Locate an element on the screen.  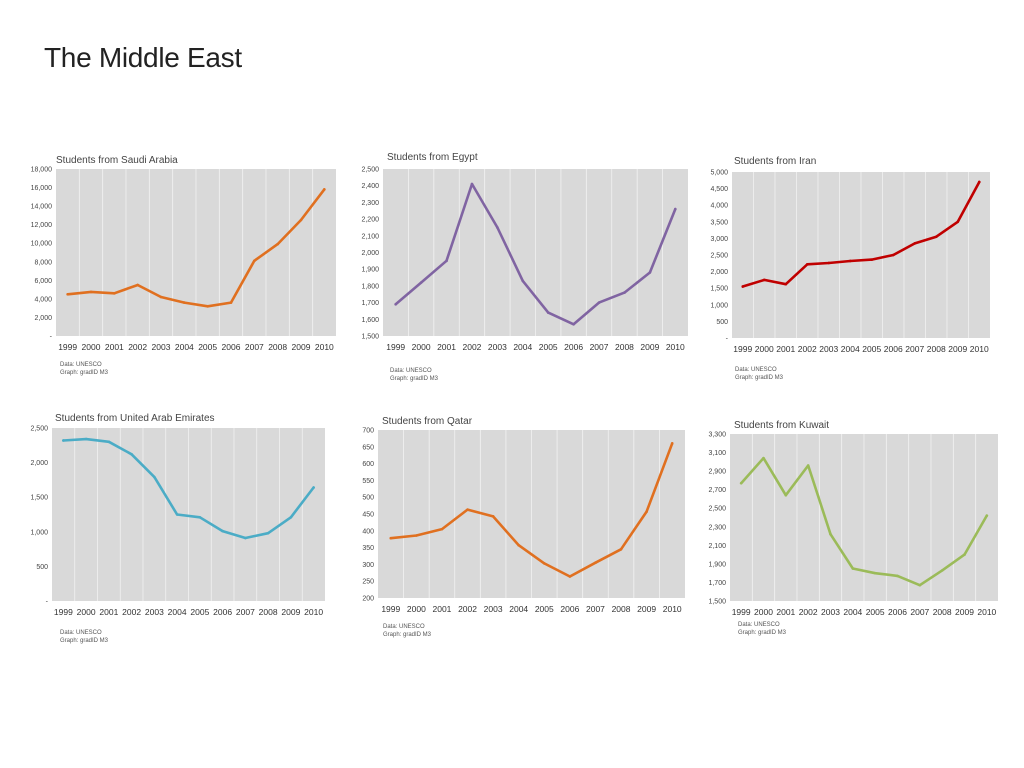
y-tick-label: 350 is located at coordinates (368, 548).